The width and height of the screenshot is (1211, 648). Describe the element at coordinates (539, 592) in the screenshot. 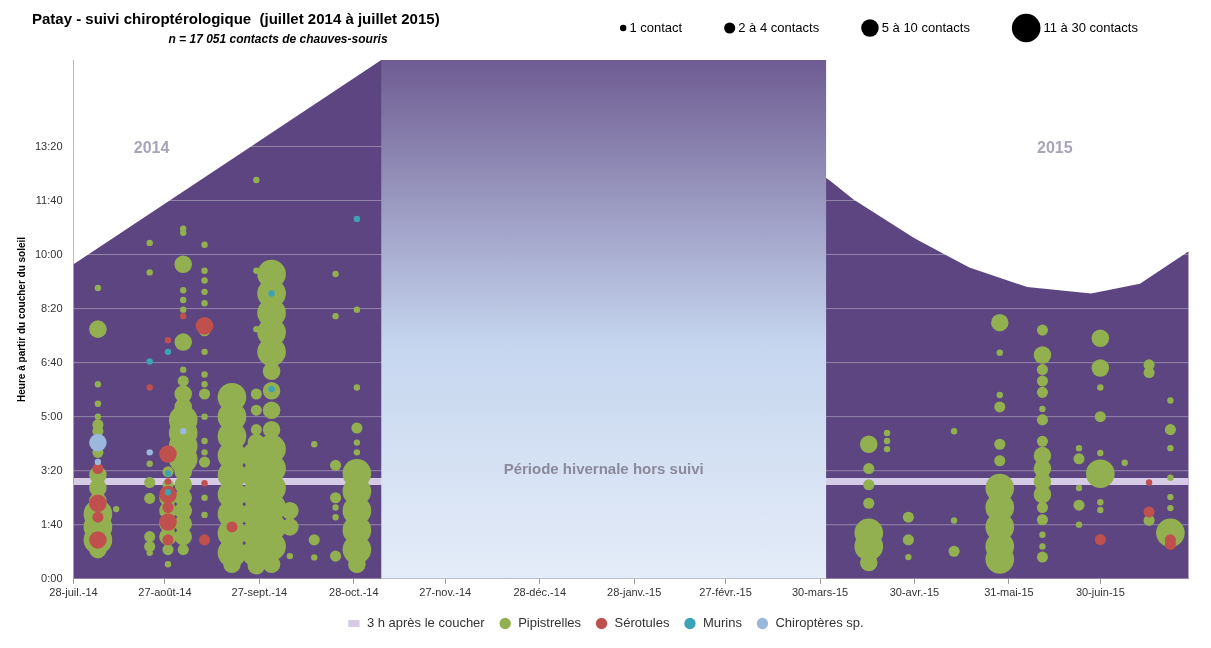

I see `x-tick-label: 28-déc.-14` at that location.